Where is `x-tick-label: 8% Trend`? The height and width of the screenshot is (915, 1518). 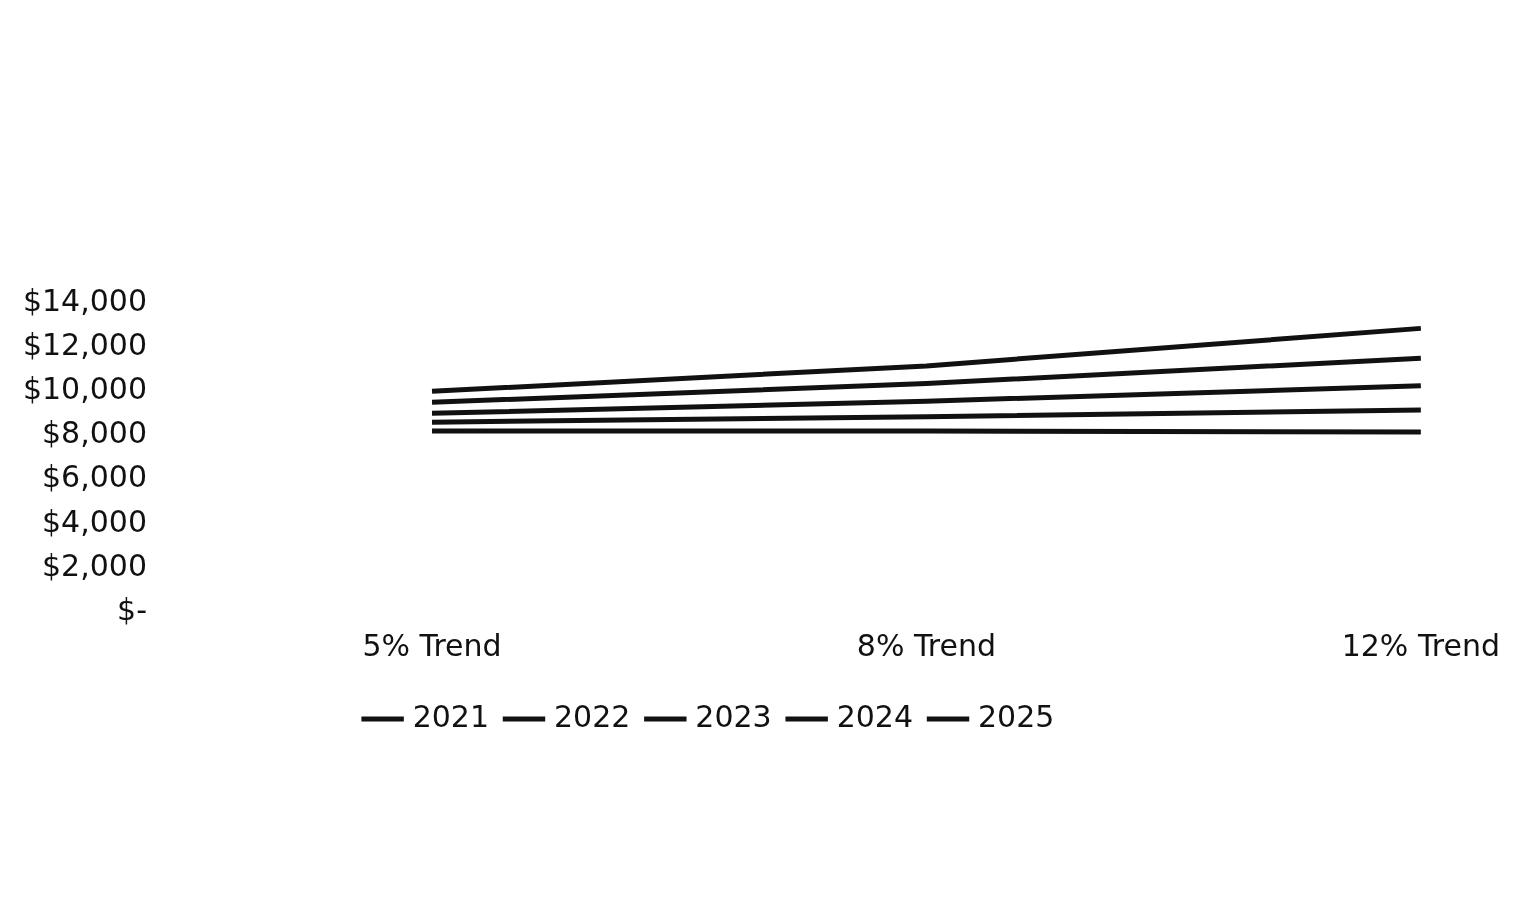
x-tick-label: 8% Trend is located at coordinates (926, 645).